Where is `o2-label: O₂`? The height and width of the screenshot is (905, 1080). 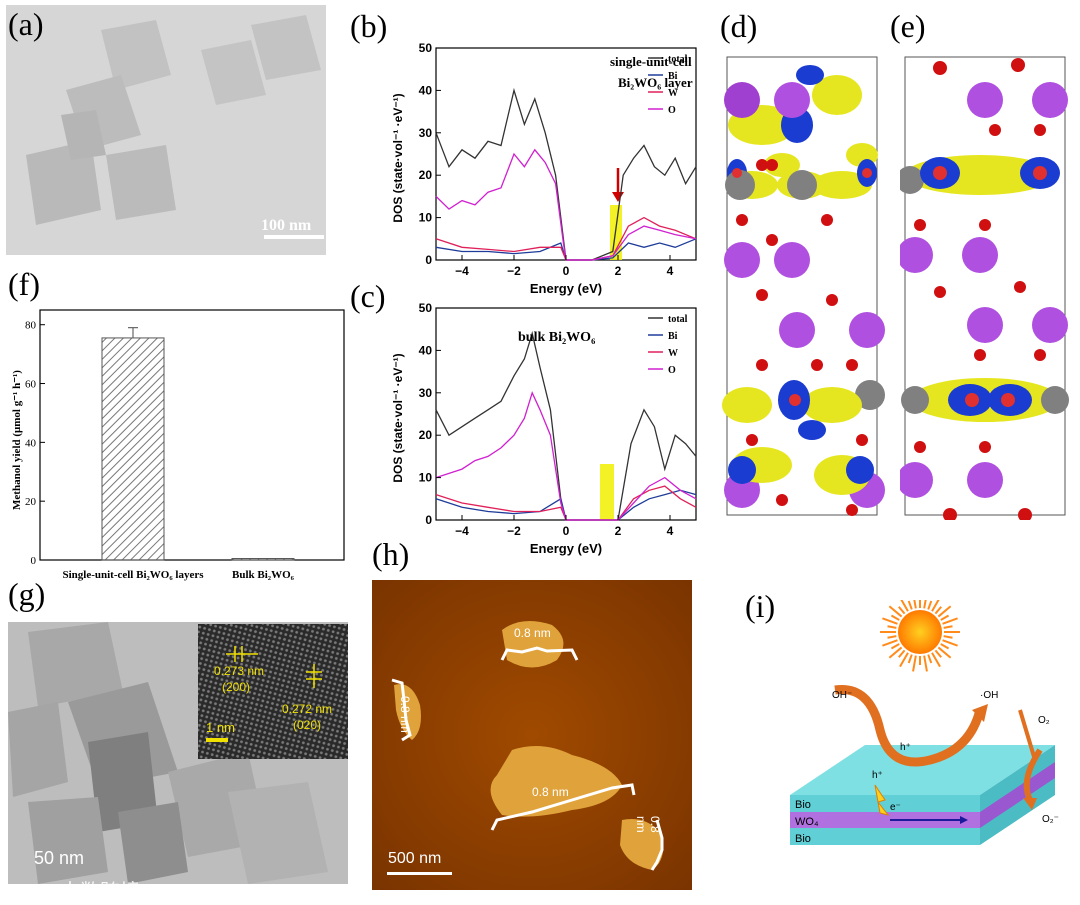
o2-label: O₂ is located at coordinates (1044, 720).